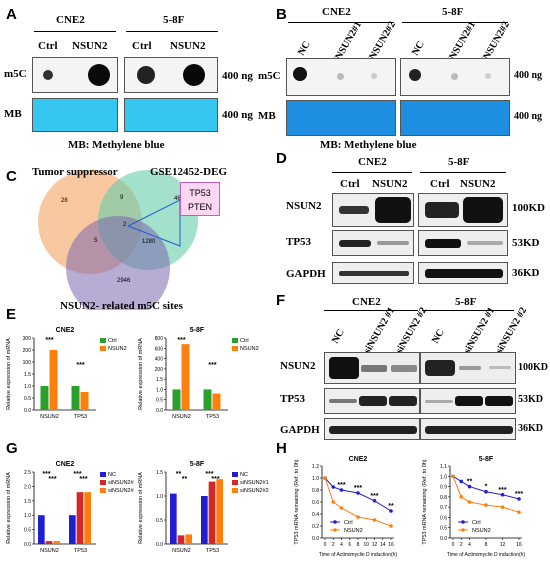 The height and width of the screenshot is (578, 550). What do you see at coordinates (281, 448) in the screenshot?
I see `panel-label-h: H` at bounding box center [281, 448].